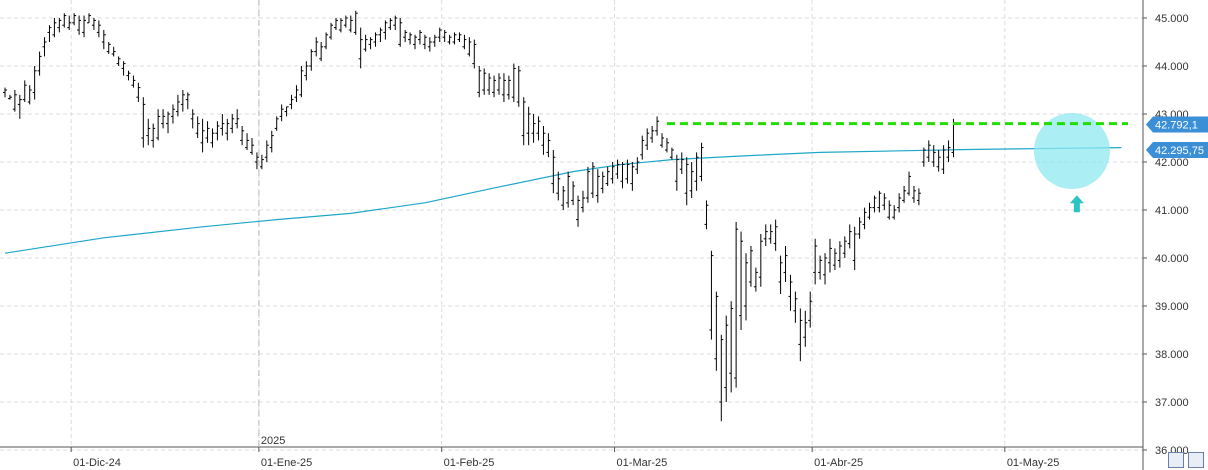  I want to click on ma-value-label-text: 42.295,75, so click(1179, 151).